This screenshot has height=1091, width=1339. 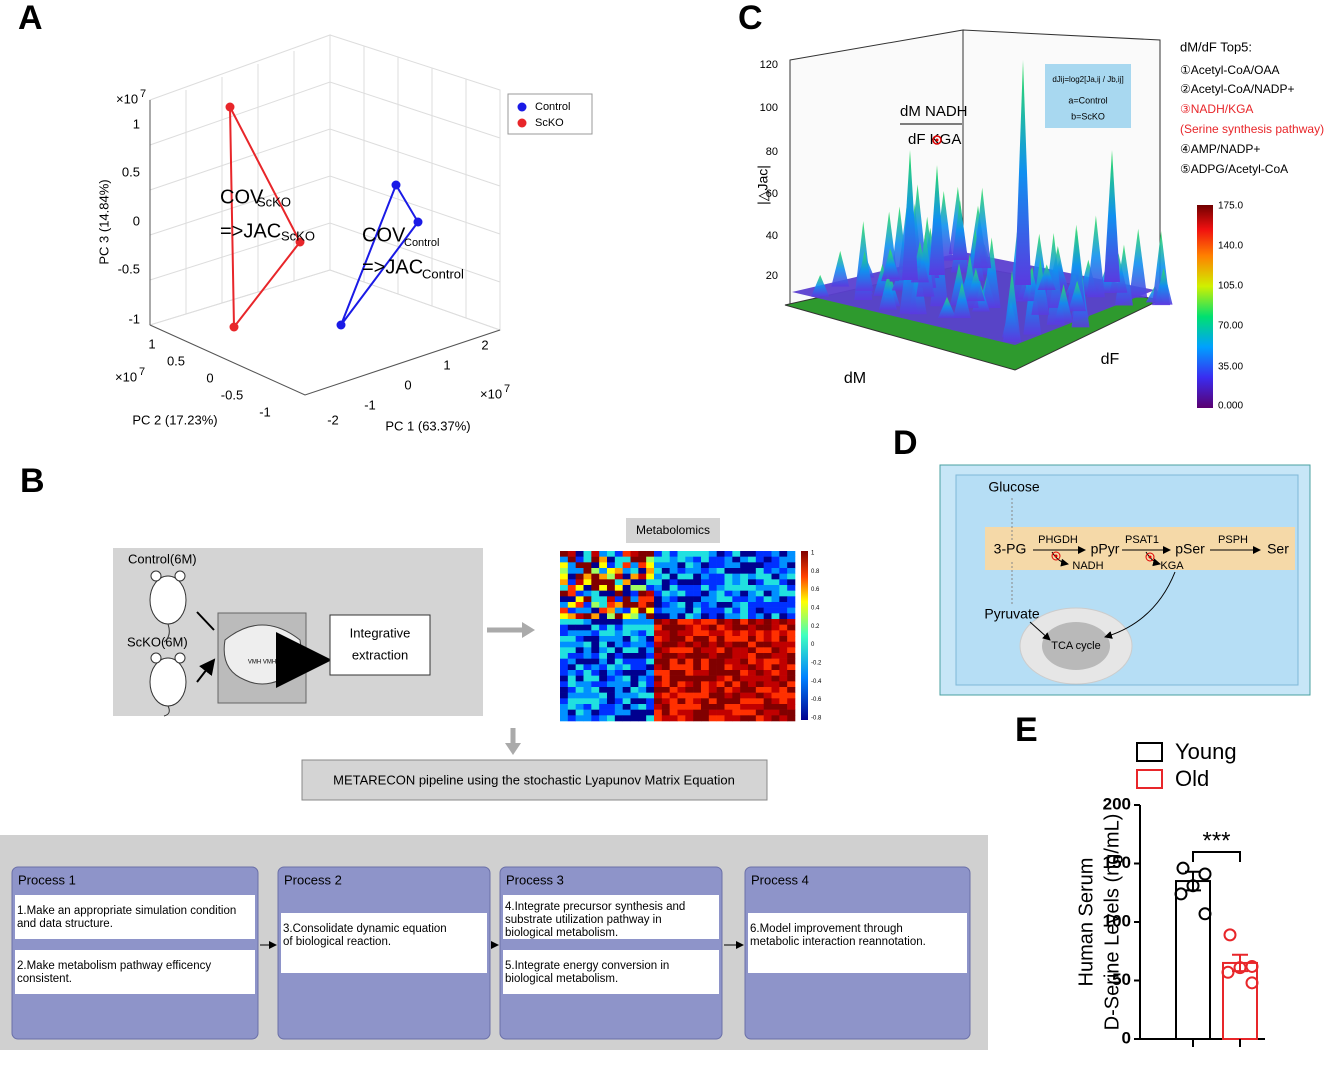 I want to click on pipeline-box, so click(x=534, y=780).